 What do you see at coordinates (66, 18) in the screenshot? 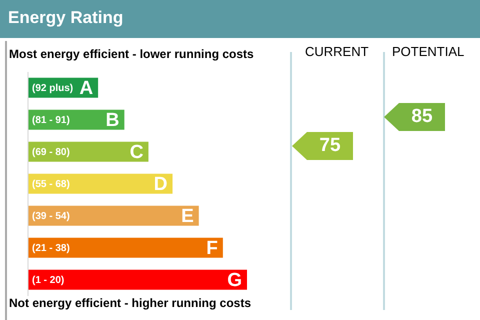
I see `chart-title: Energy Rating` at bounding box center [66, 18].